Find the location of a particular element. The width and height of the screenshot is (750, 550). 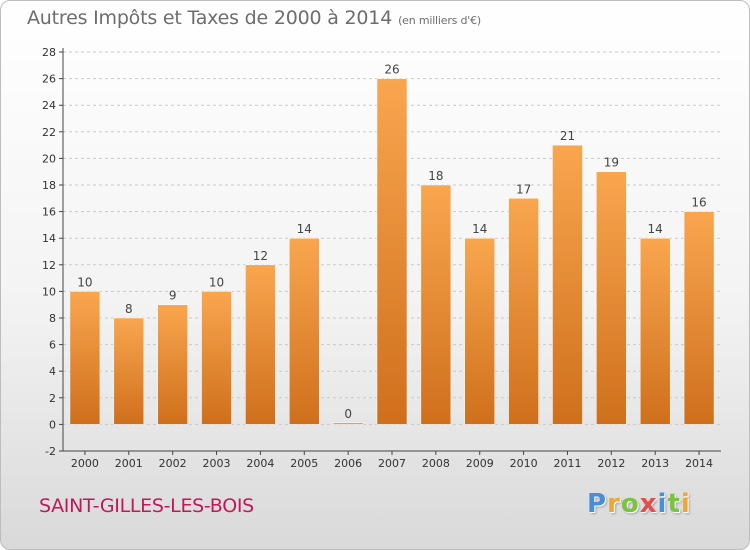

x-tick-label: 2008 is located at coordinates (436, 463).